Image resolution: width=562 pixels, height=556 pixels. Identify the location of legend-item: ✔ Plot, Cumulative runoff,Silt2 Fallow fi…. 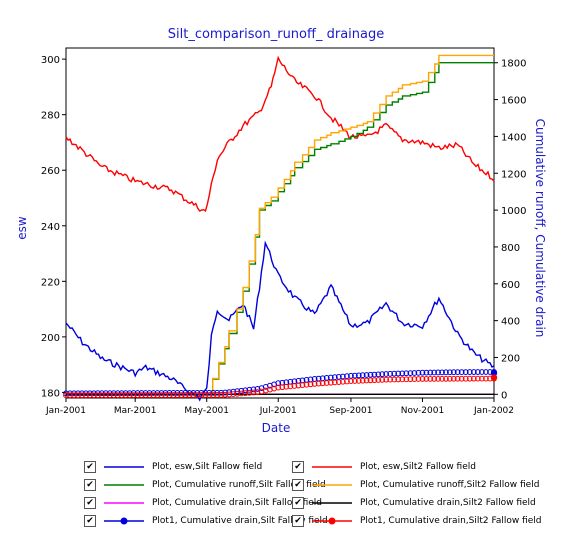
(415, 485).